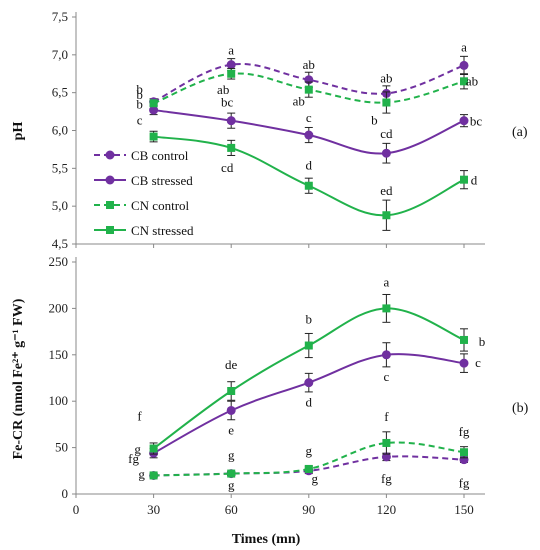 Image resolution: width=540 pixels, height=550 pixels. I want to click on legend-entry-label: CB stressed, so click(162, 180).